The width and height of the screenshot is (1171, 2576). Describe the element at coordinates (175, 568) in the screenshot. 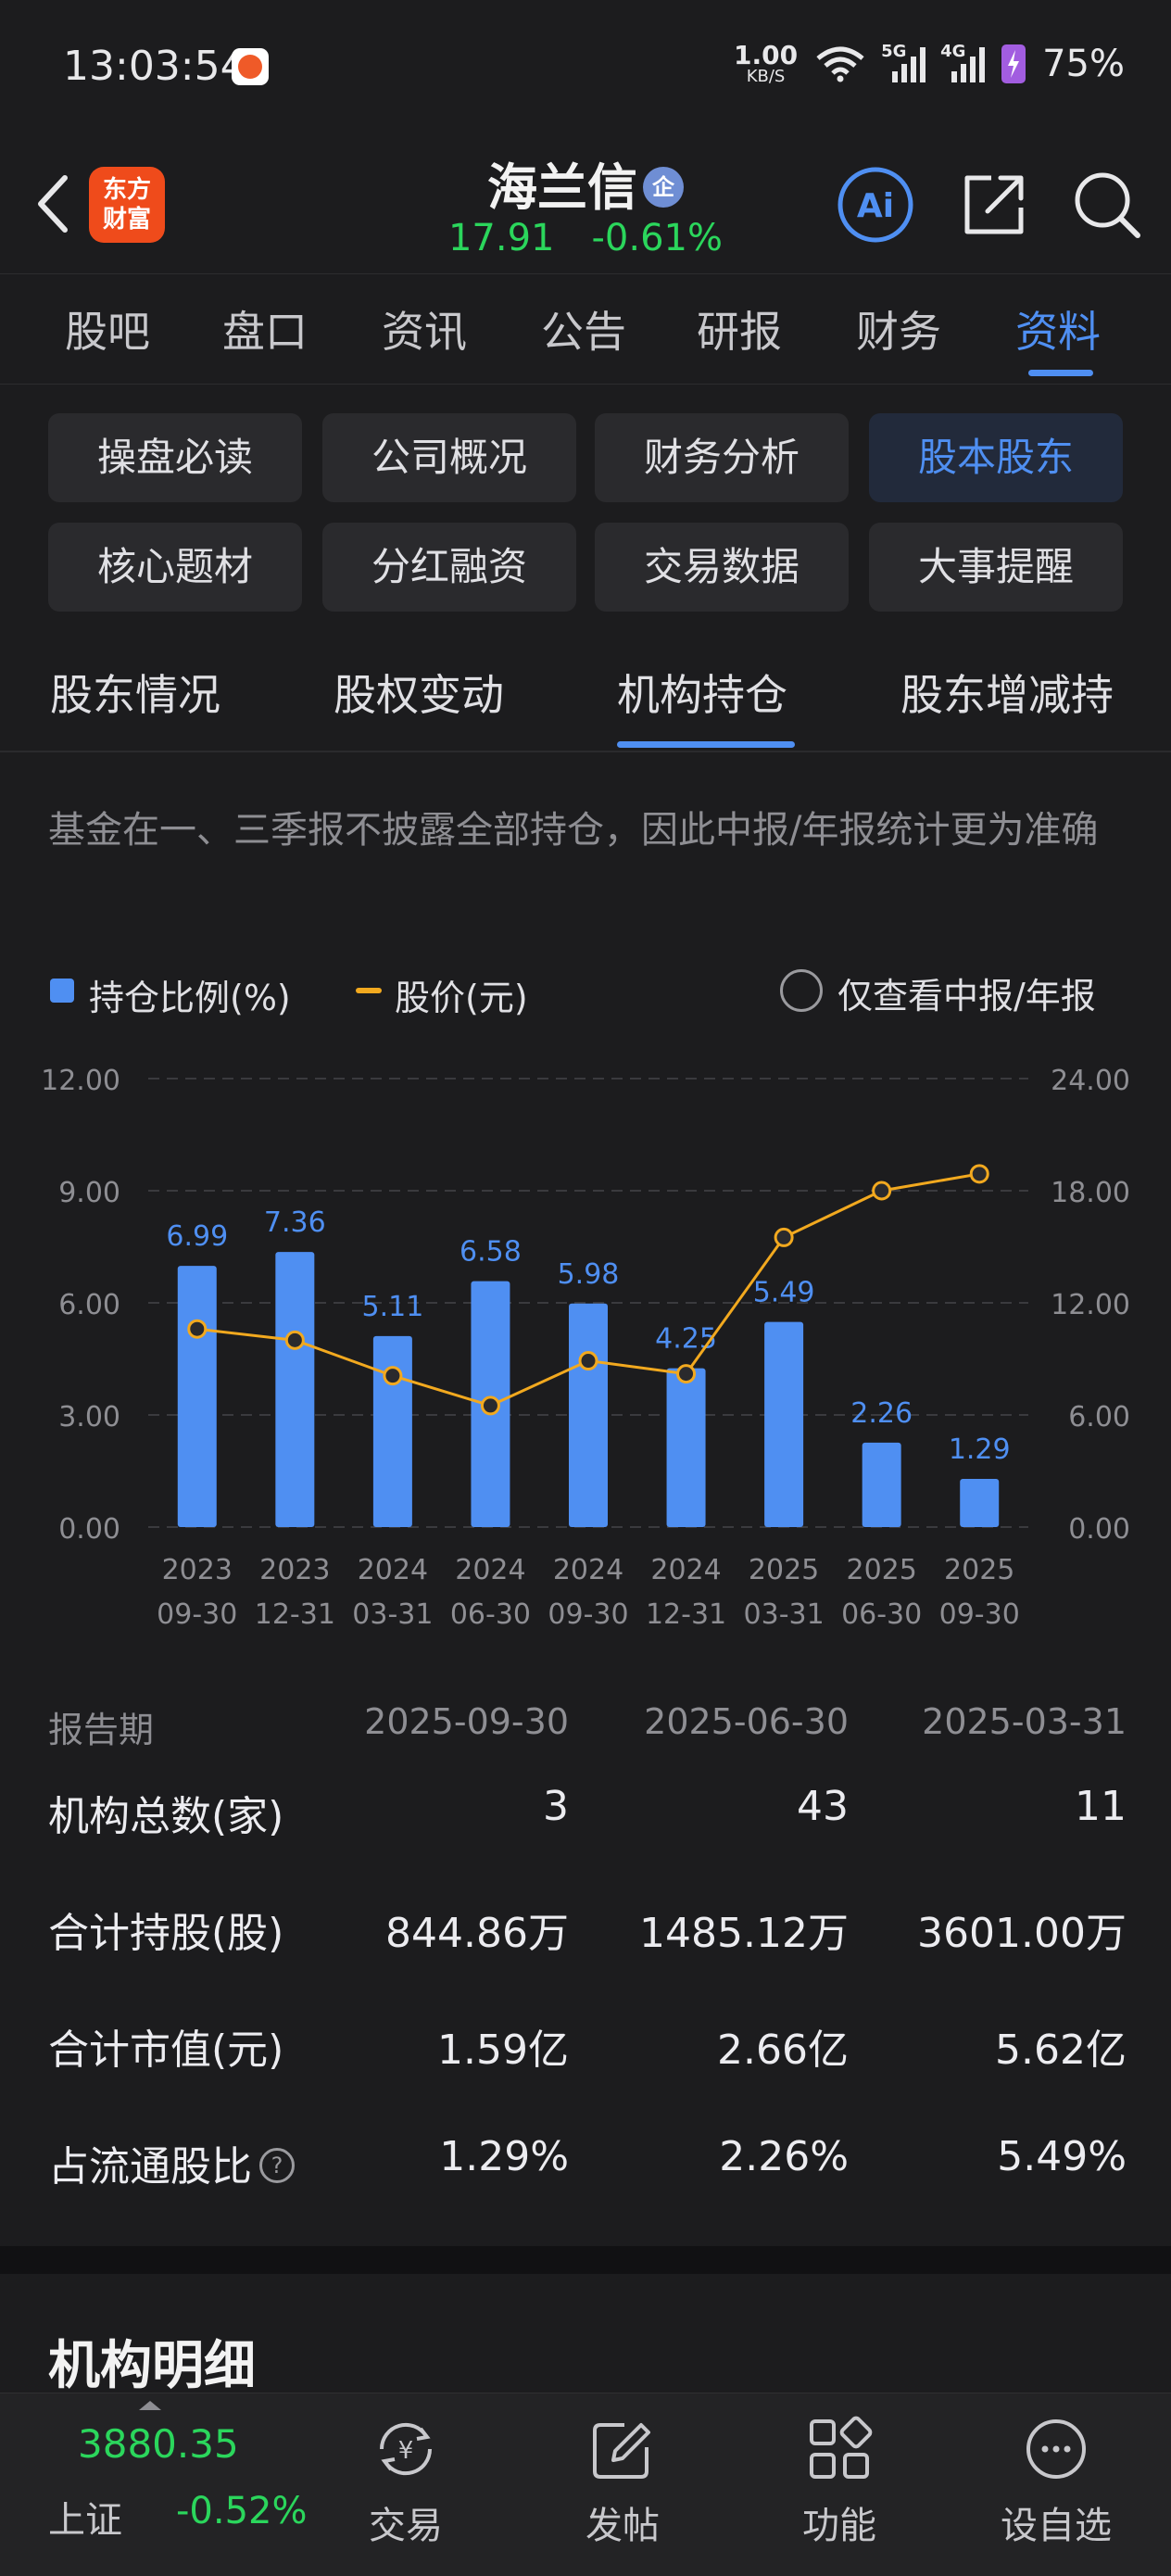

I see `btn-core-themes: 核心题材` at that location.